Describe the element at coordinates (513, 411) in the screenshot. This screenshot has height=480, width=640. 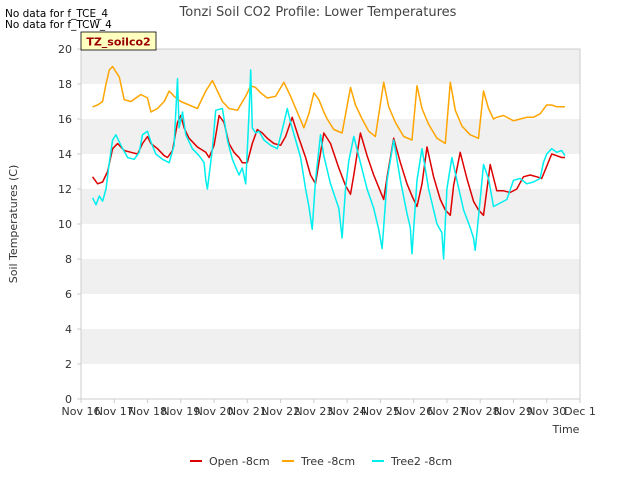
I see `x-tick-label: Nov 29` at that location.